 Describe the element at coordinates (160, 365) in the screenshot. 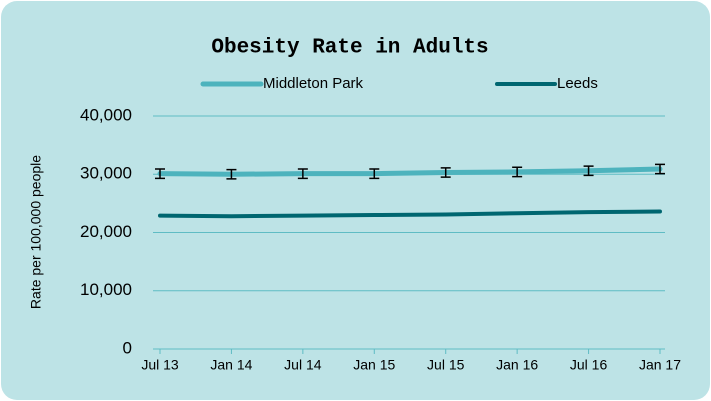

I see `x-tick-label: Jul 13` at that location.